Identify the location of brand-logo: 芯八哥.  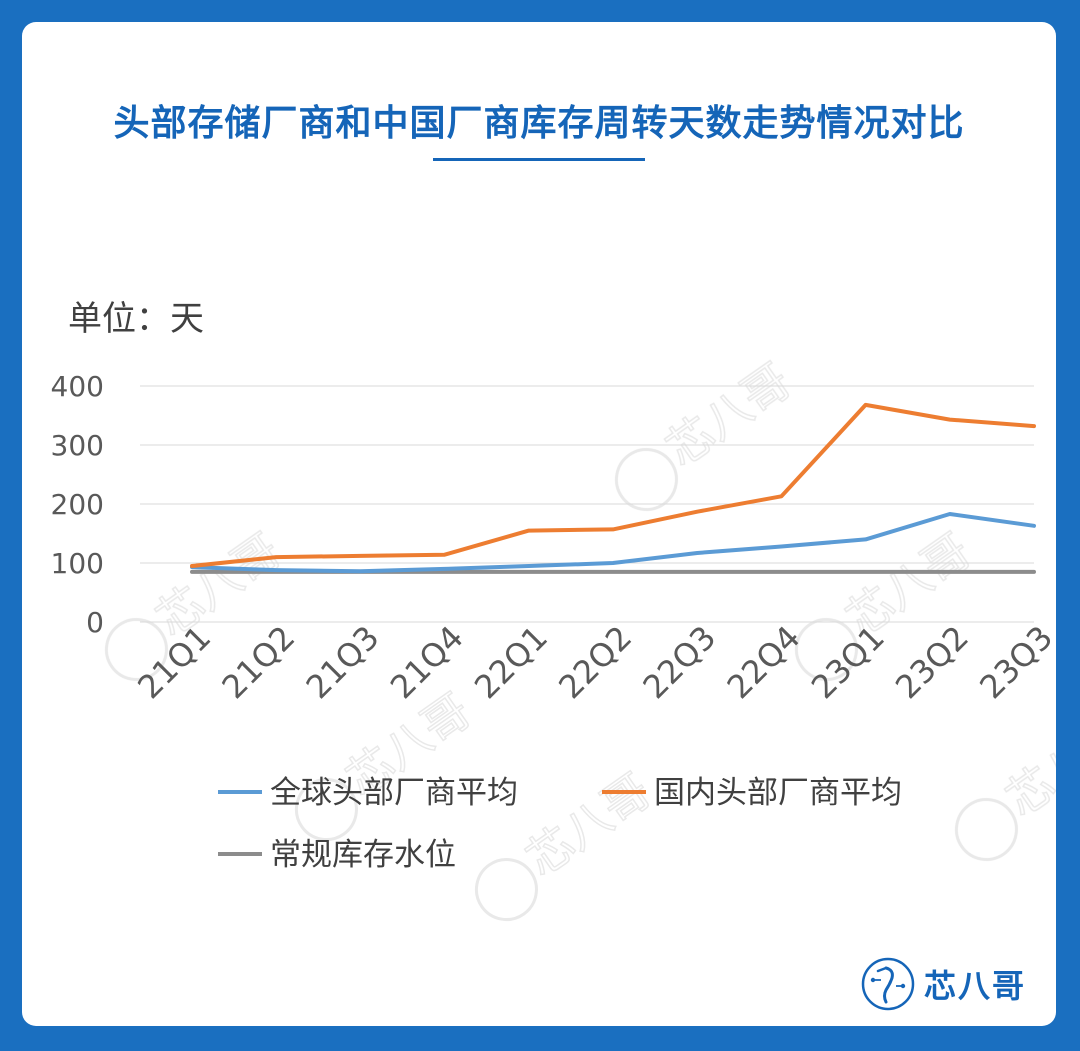
(943, 984).